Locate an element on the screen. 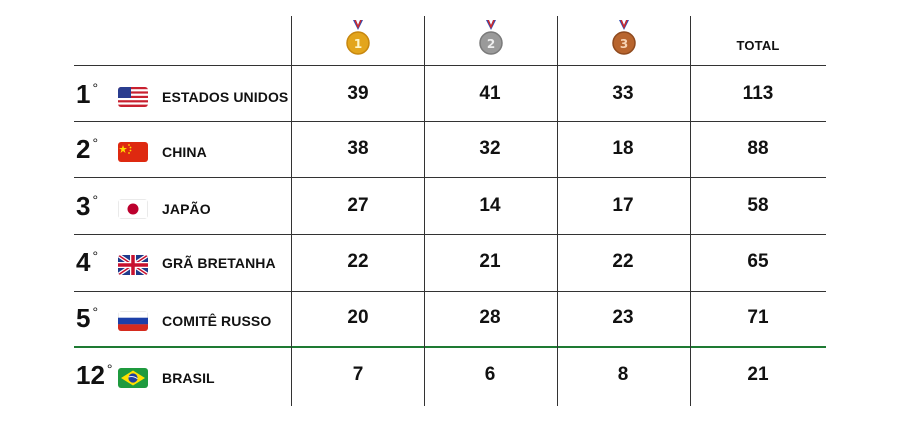  bronze-count: 17 is located at coordinates (623, 205).